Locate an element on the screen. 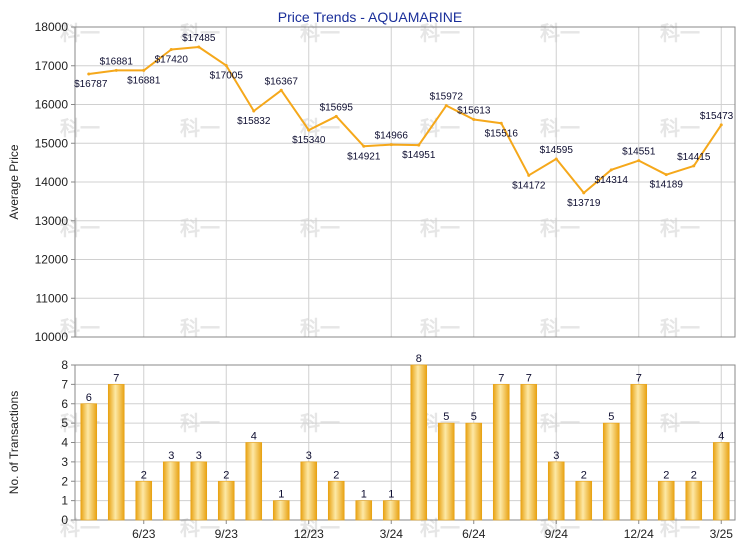 The width and height of the screenshot is (740, 555). price-data-label: $14415 is located at coordinates (694, 157).